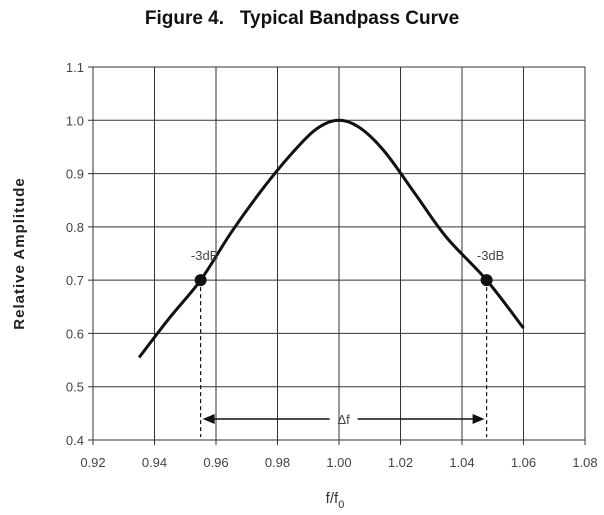 The image size is (604, 515). Describe the element at coordinates (19, 253) in the screenshot. I see `y-axis-label: Relative Amplitude` at that location.